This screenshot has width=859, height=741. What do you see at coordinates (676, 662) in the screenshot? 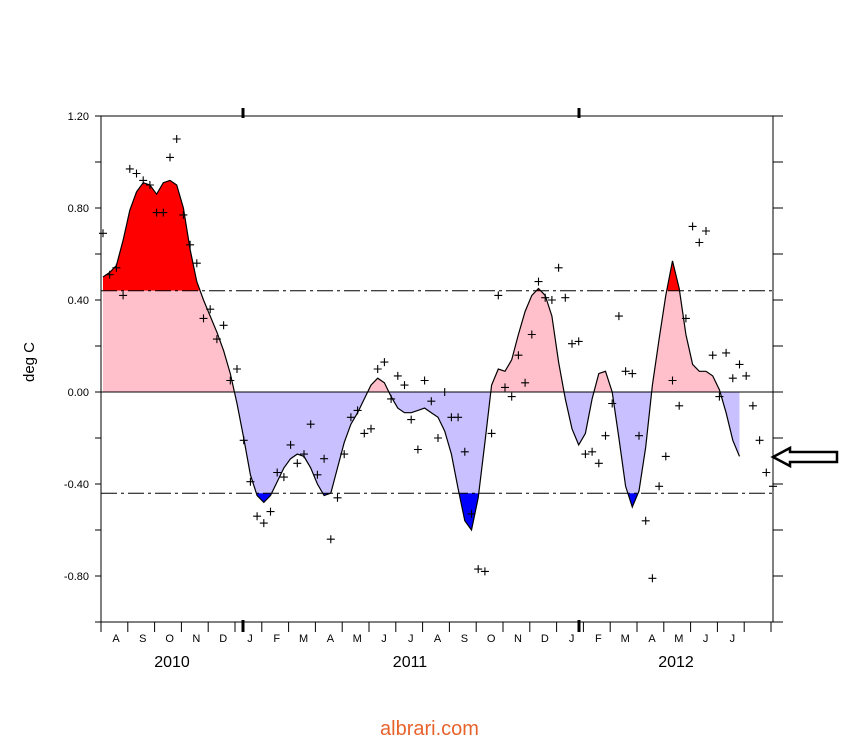
I see `year-label: 2012` at bounding box center [676, 662].